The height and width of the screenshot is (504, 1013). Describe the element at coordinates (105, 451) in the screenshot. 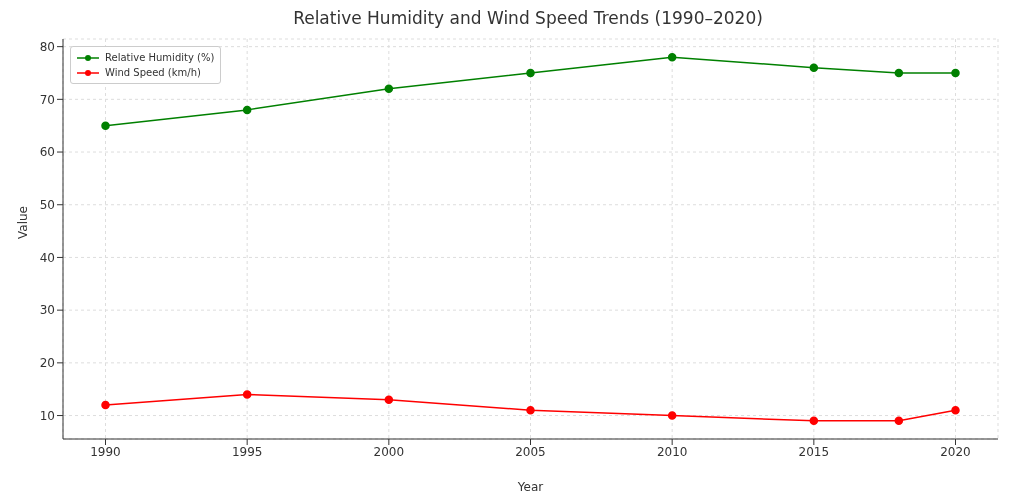

I see `x-tick-label: 1990` at that location.